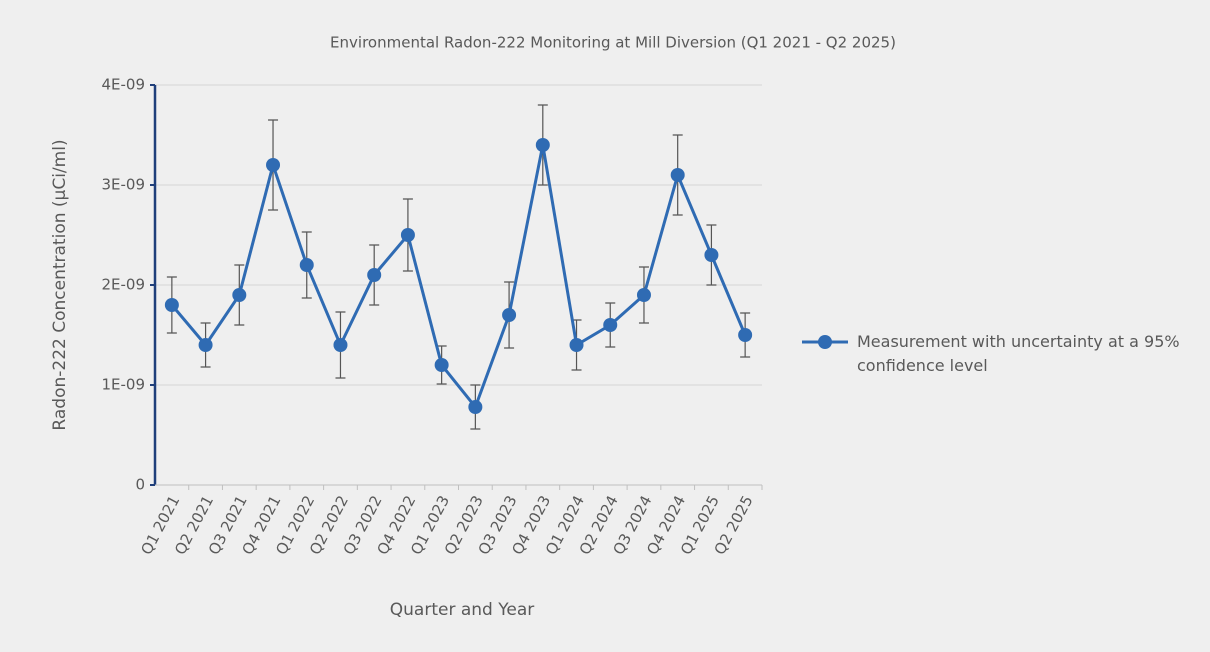 This screenshot has width=1210, height=652. Describe the element at coordinates (462, 610) in the screenshot. I see `x-axis-title: Quarter and Year` at that location.